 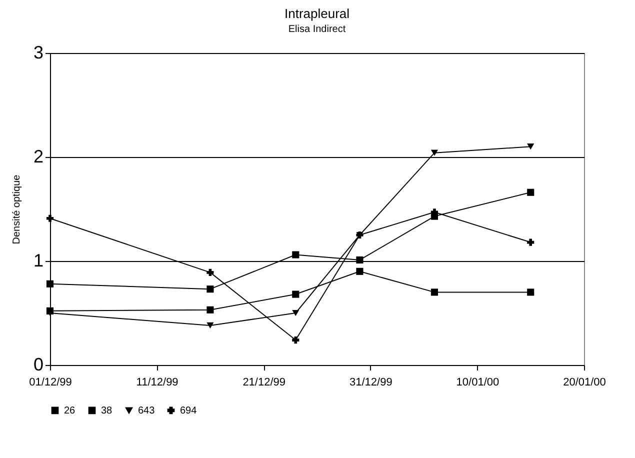 What do you see at coordinates (478, 382) in the screenshot?
I see `x-tick-label: 10/01/00` at bounding box center [478, 382].